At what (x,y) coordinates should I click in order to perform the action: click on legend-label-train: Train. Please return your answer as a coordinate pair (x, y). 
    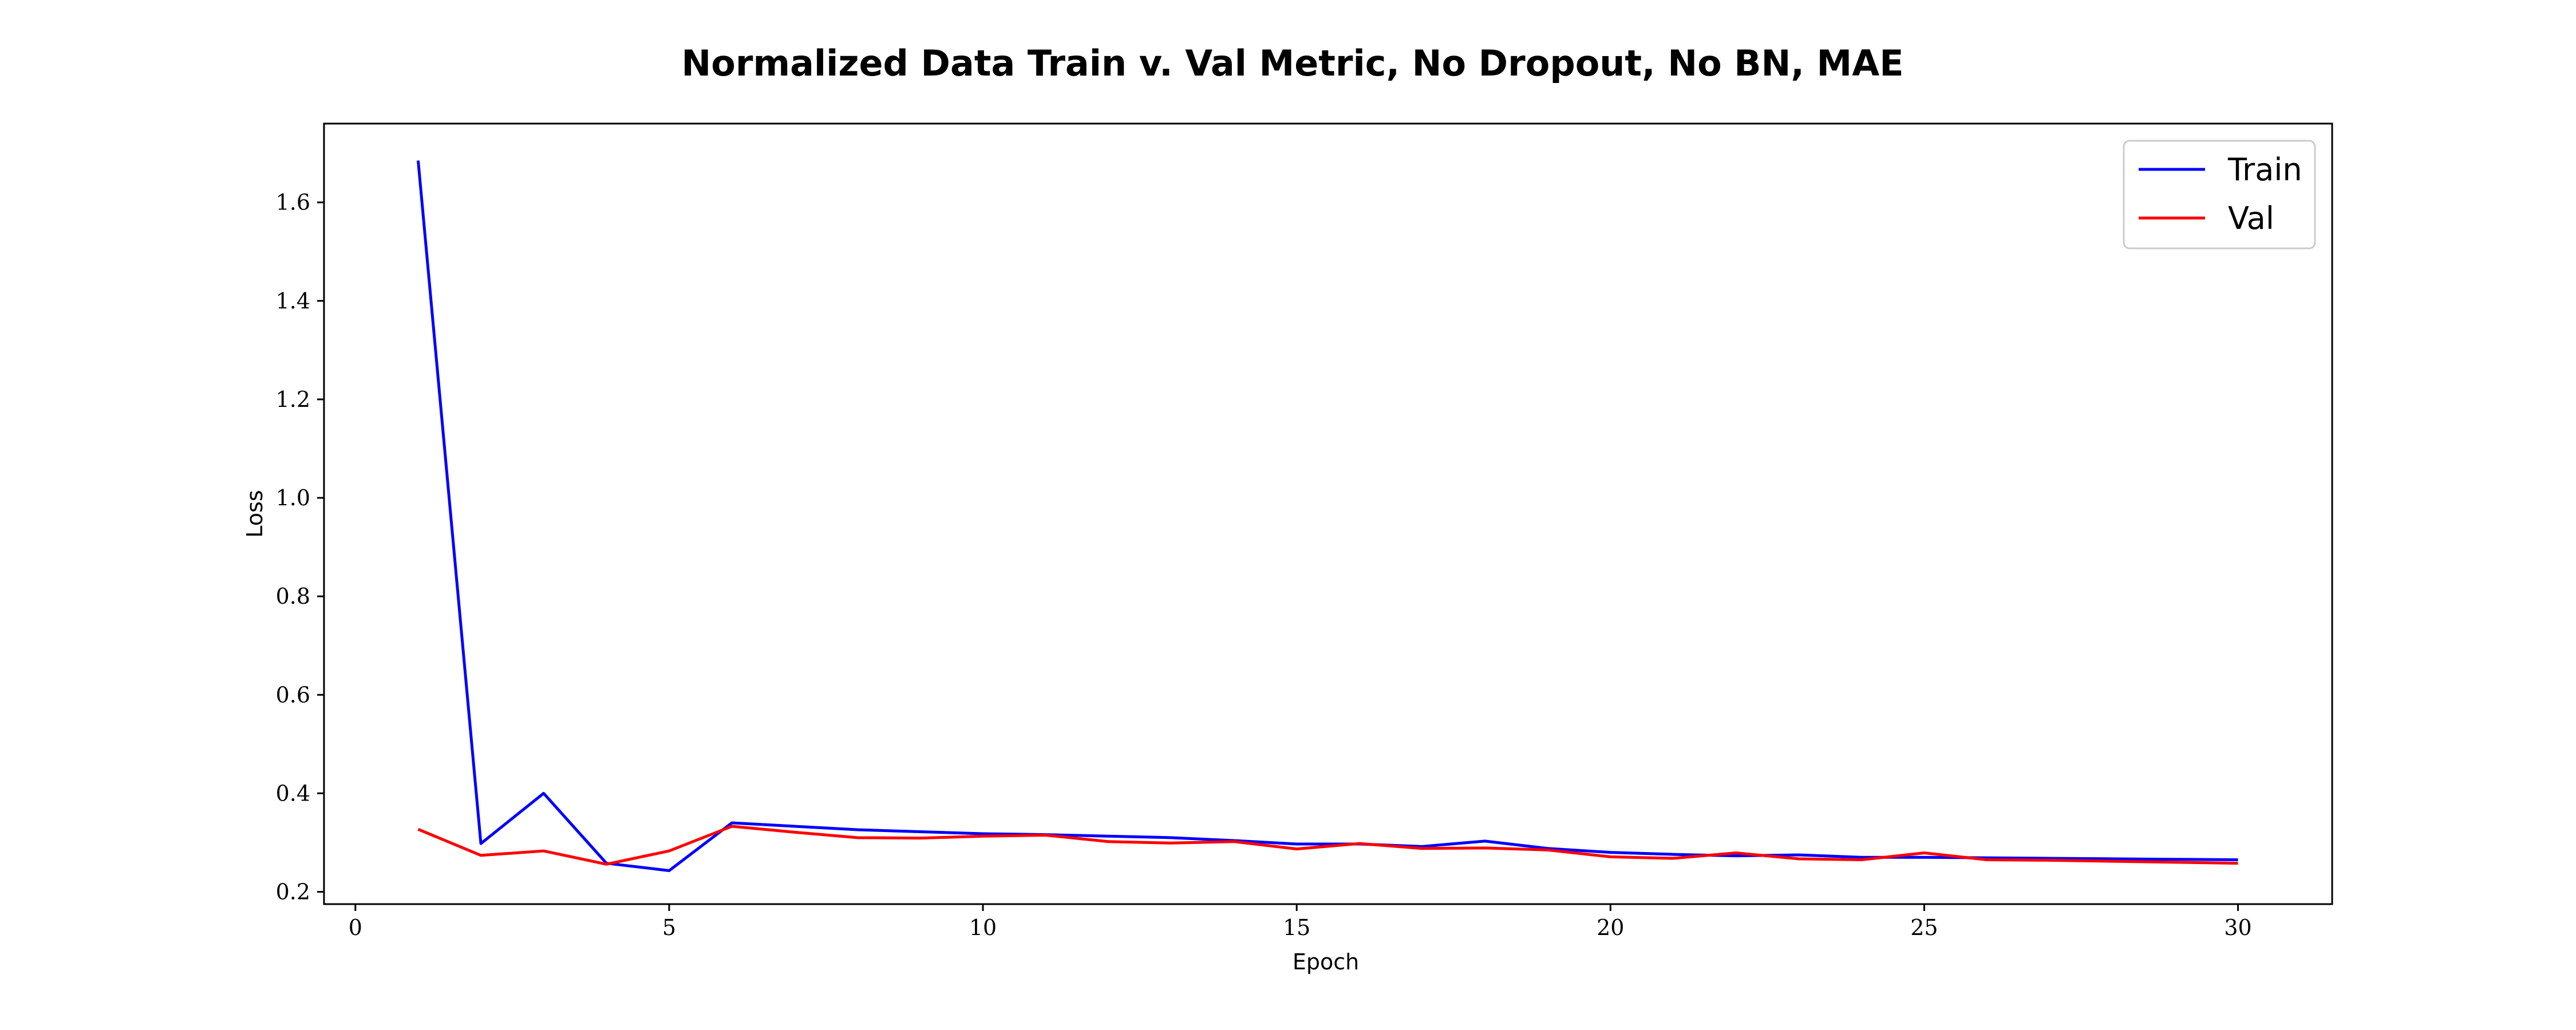
    Looking at the image, I should click on (2264, 170).